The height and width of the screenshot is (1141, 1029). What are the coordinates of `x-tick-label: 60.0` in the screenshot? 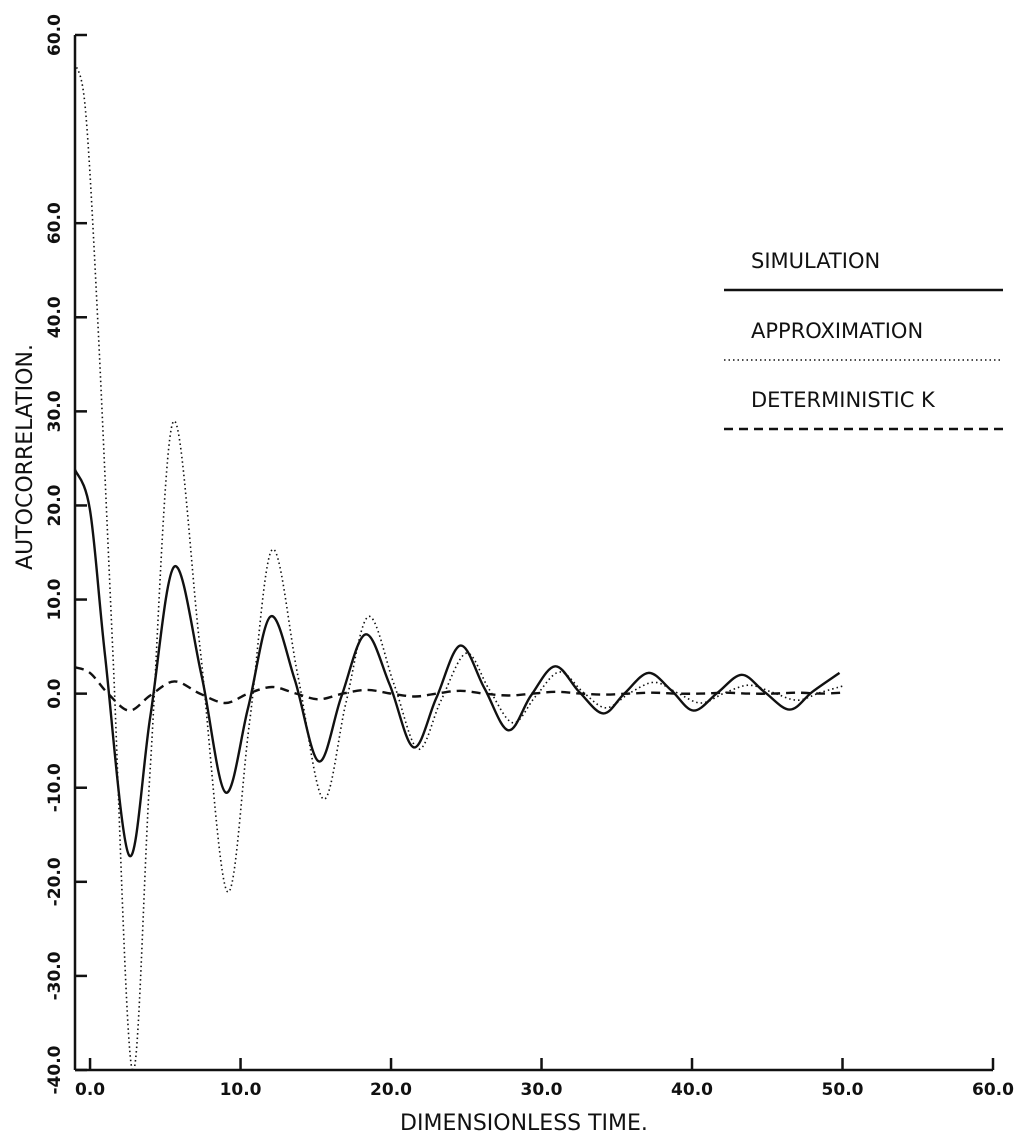 It's located at (993, 1090).